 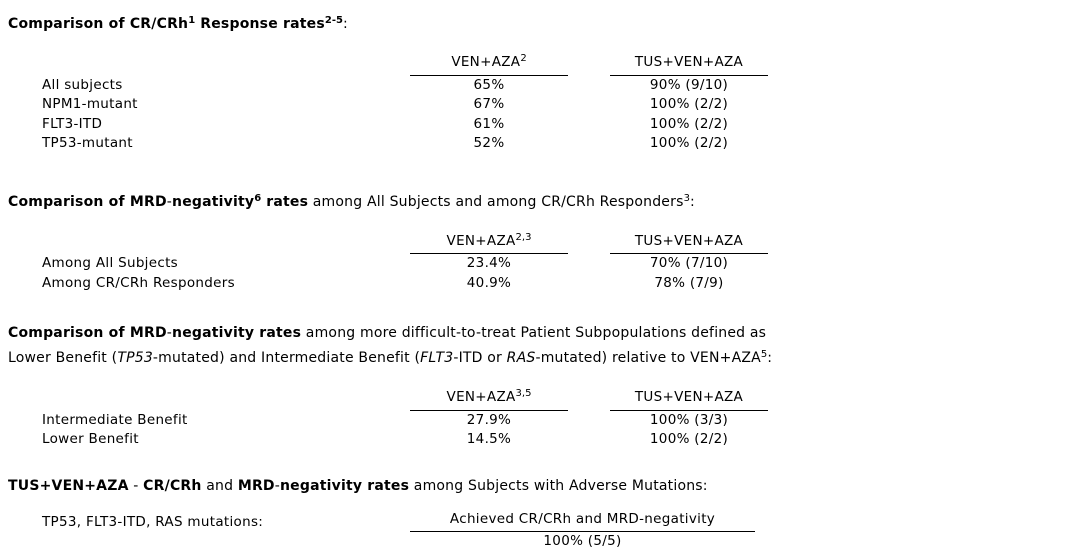 What do you see at coordinates (135, 358) in the screenshot?
I see `gene-name-italic: TP53` at bounding box center [135, 358].